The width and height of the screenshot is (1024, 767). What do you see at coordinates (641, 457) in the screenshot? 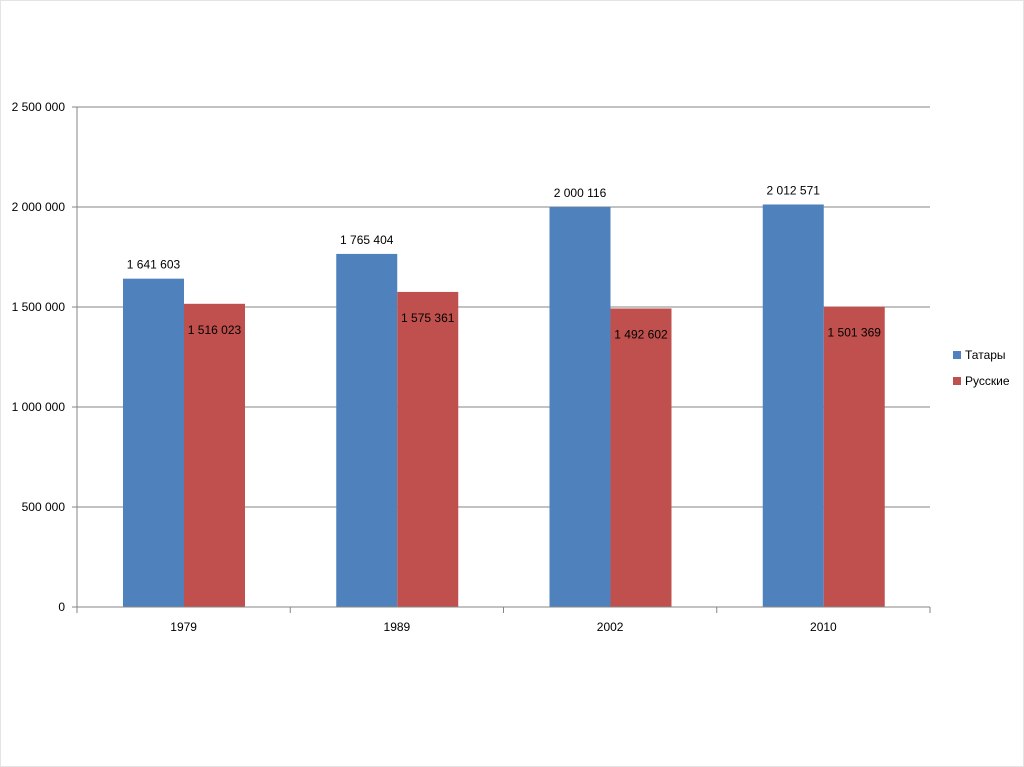
I see `bar-russians-2002` at bounding box center [641, 457].